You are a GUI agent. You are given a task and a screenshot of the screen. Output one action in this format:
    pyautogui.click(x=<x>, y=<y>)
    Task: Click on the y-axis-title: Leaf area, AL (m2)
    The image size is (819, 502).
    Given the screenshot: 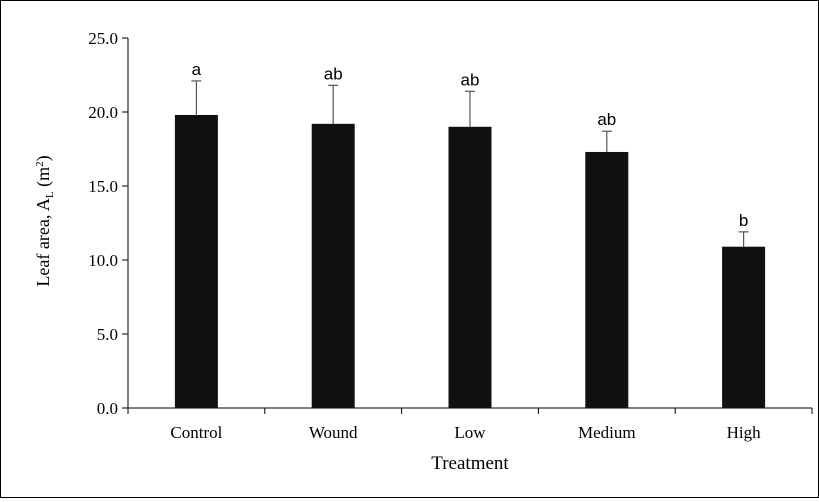 What is the action you would take?
    pyautogui.click(x=44, y=220)
    